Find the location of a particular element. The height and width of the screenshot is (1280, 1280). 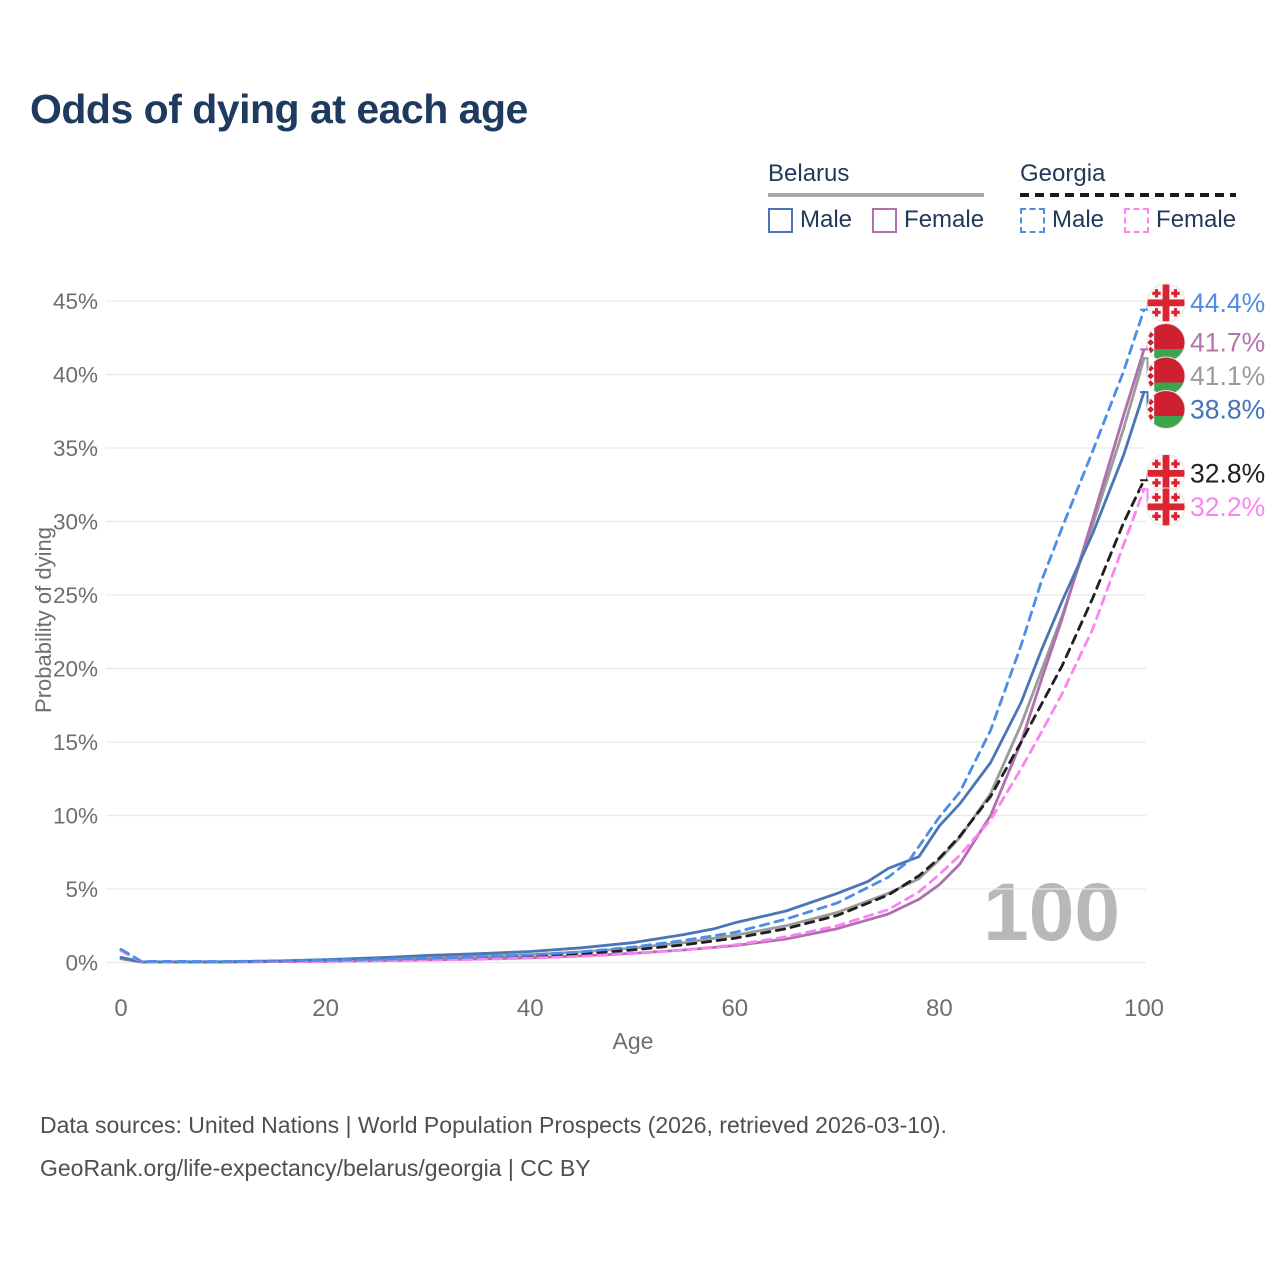

legend-item-georgia-male: Male is located at coordinates (1062, 220).